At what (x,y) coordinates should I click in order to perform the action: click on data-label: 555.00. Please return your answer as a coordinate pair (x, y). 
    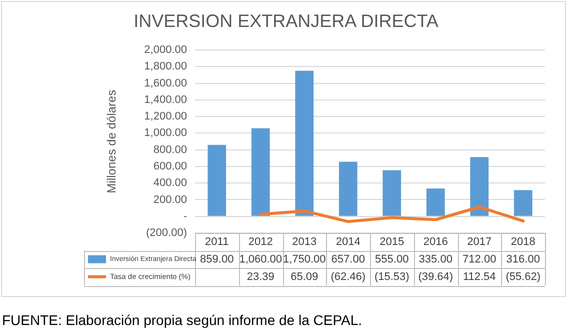
    Looking at the image, I should click on (392, 259).